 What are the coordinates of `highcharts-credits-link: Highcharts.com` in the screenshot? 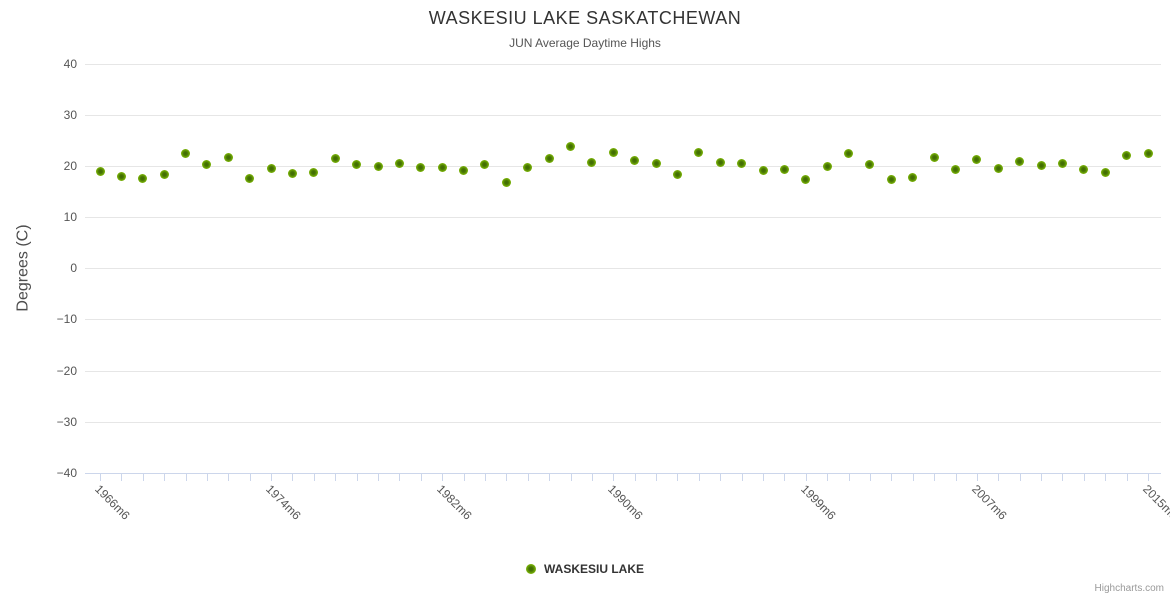 It's located at (1129, 588).